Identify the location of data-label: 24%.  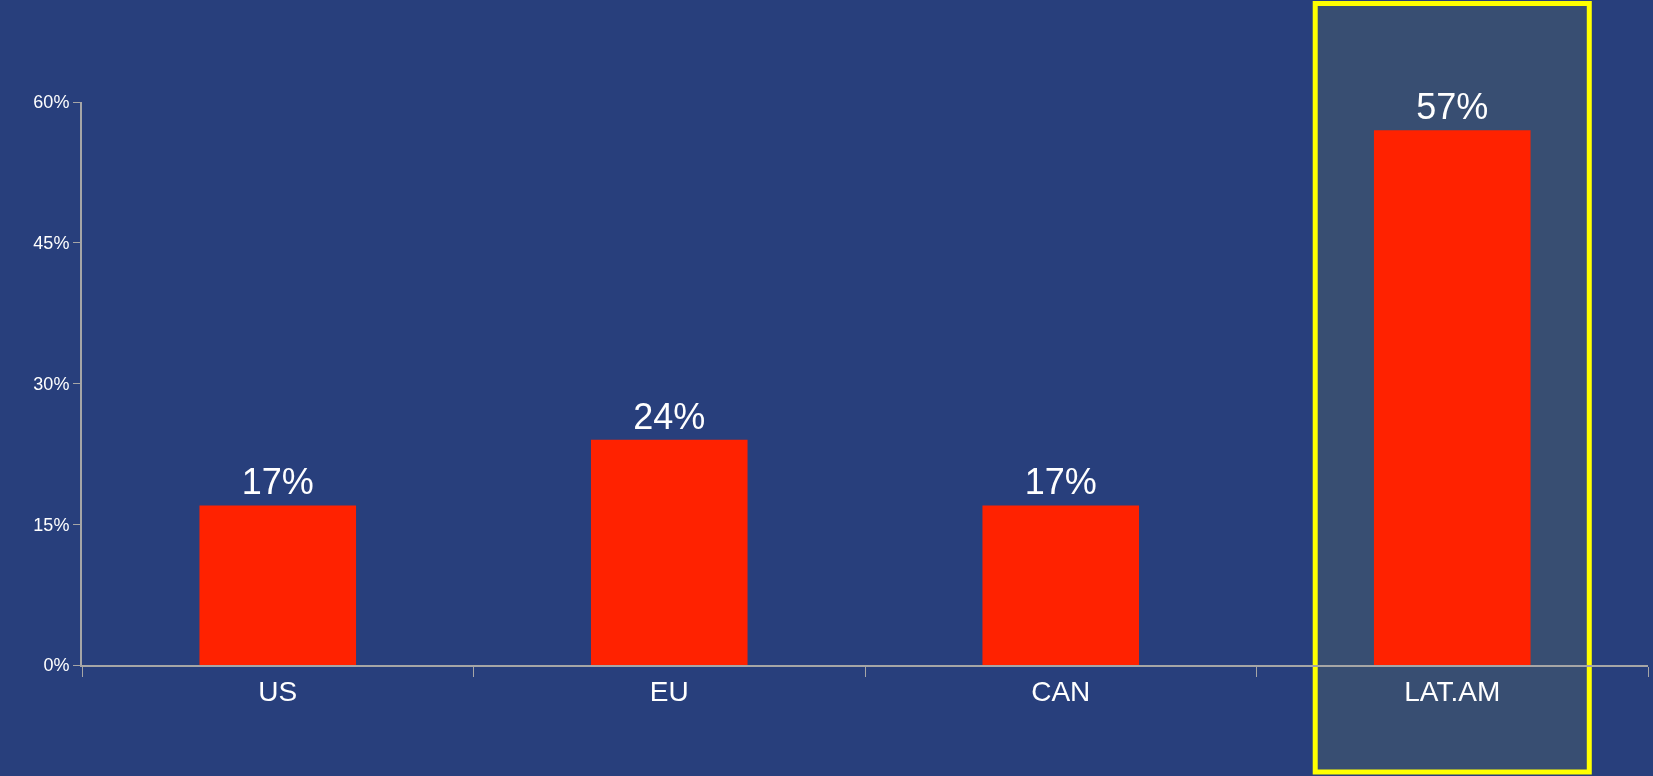
(669, 416).